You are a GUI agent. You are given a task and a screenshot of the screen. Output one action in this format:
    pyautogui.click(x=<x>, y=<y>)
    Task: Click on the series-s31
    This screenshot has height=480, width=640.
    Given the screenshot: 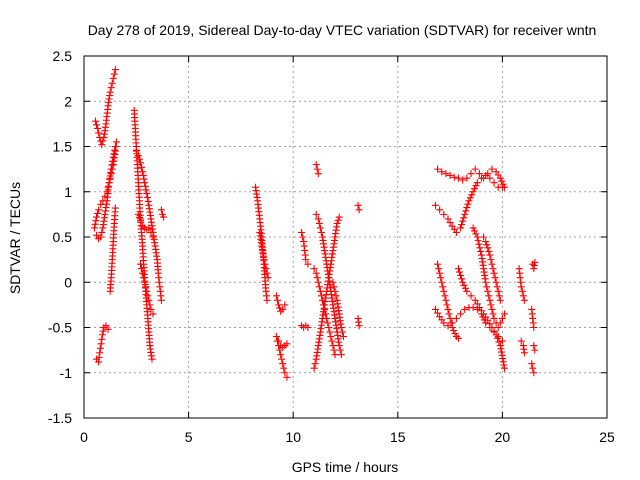 What is the action you would take?
    pyautogui.click(x=492, y=268)
    